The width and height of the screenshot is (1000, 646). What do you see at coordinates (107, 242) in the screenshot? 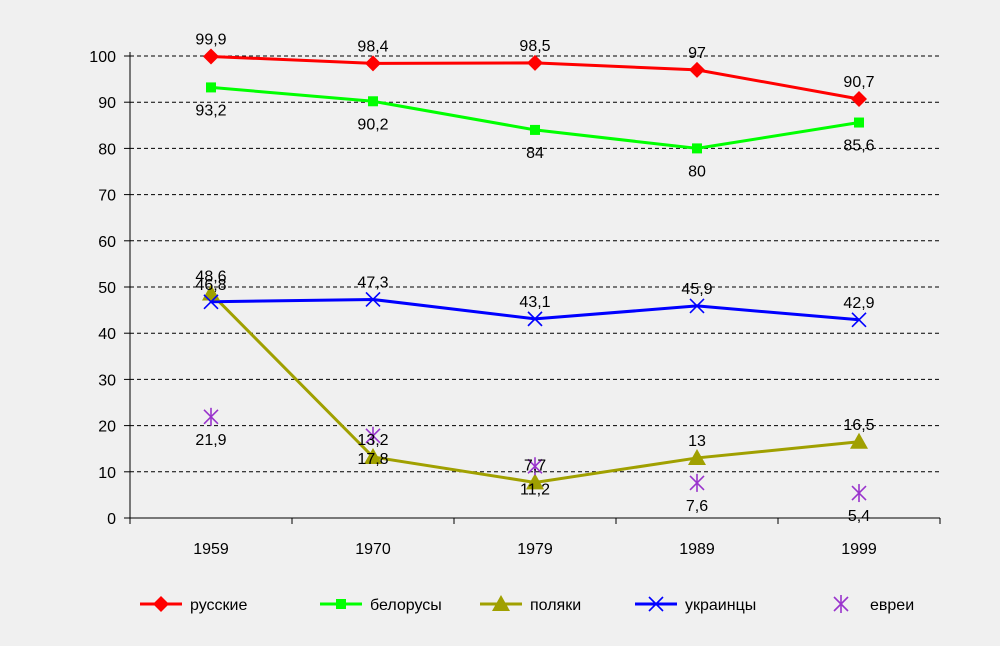
I see `y-tick-label: 60` at bounding box center [107, 242].